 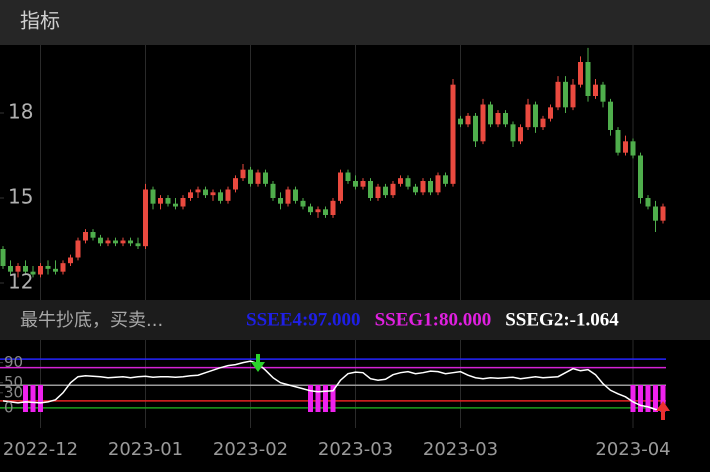 I want to click on indicator-readout: SSEE4:97.000, so click(x=303, y=319).